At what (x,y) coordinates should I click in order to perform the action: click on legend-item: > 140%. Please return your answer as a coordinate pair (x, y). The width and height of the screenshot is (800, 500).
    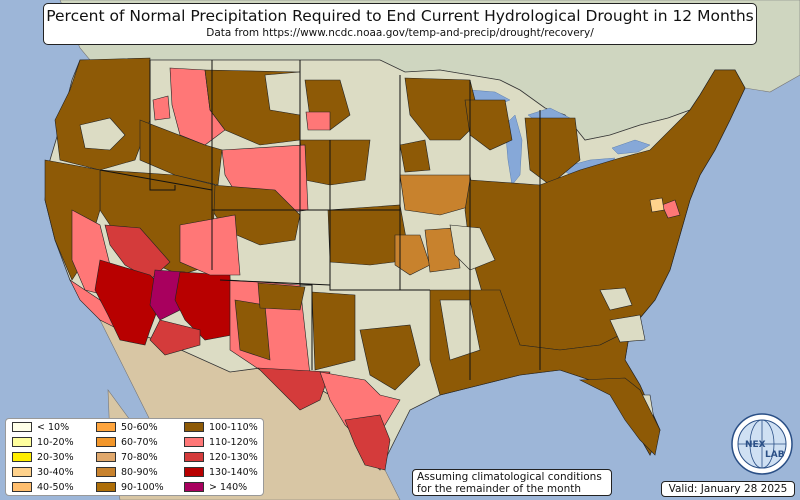
    Looking at the image, I should click on (216, 487).